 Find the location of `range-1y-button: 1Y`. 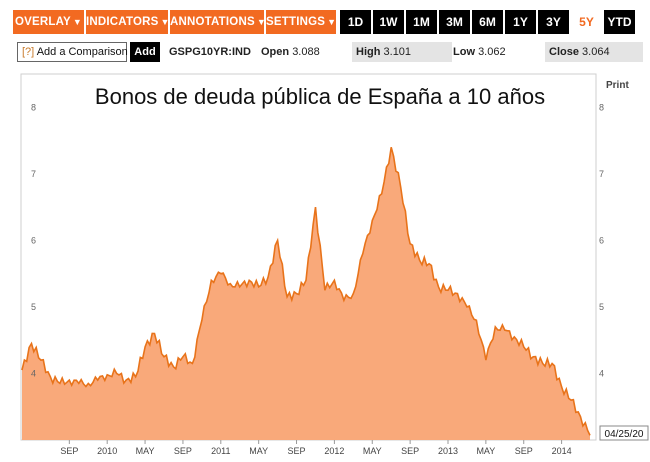

range-1y-button: 1Y is located at coordinates (520, 22).